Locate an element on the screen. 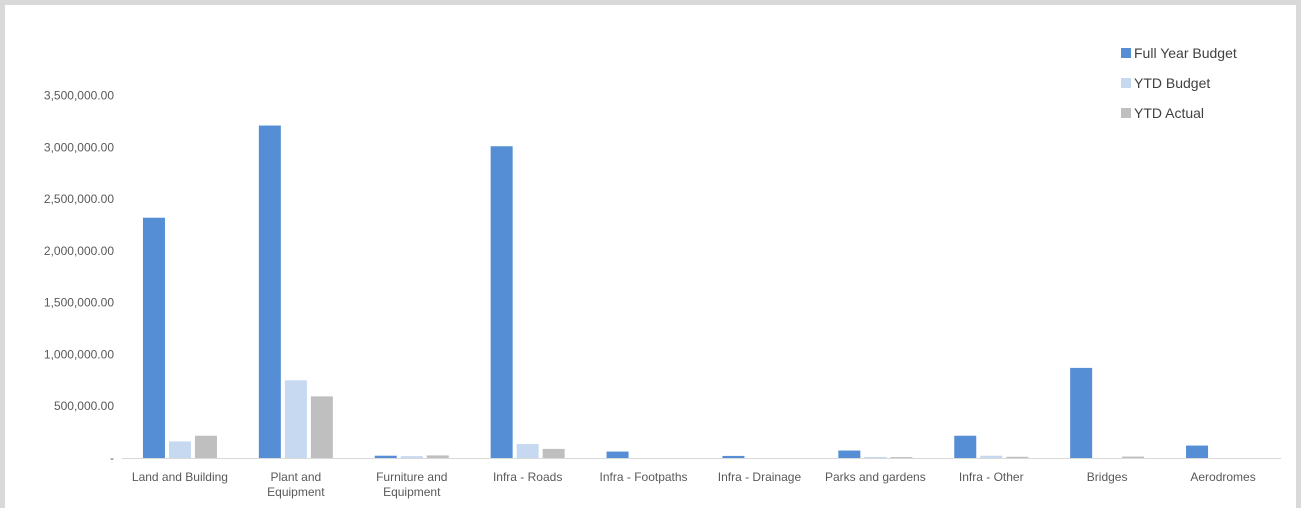  x-tick-label: Bridges is located at coordinates (1107, 477).